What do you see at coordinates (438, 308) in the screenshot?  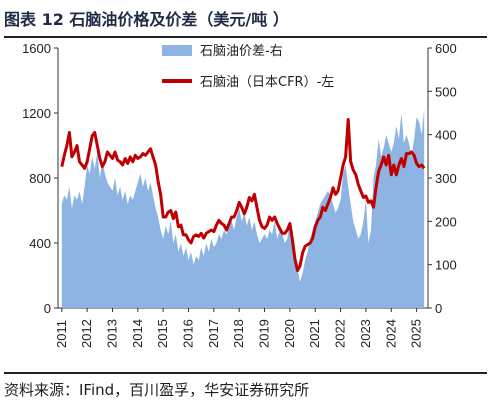 I see `right-tick-label: 0` at bounding box center [438, 308].